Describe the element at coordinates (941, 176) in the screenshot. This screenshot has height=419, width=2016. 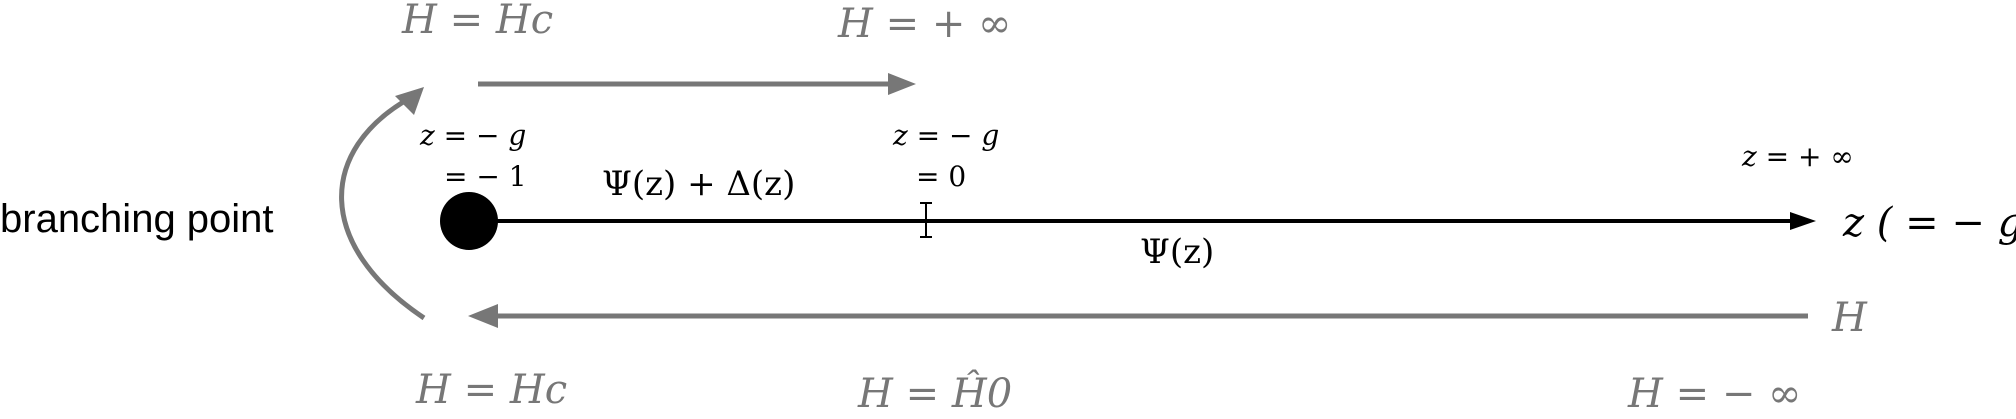
I see `eq-zero-label: = 0` at that location.